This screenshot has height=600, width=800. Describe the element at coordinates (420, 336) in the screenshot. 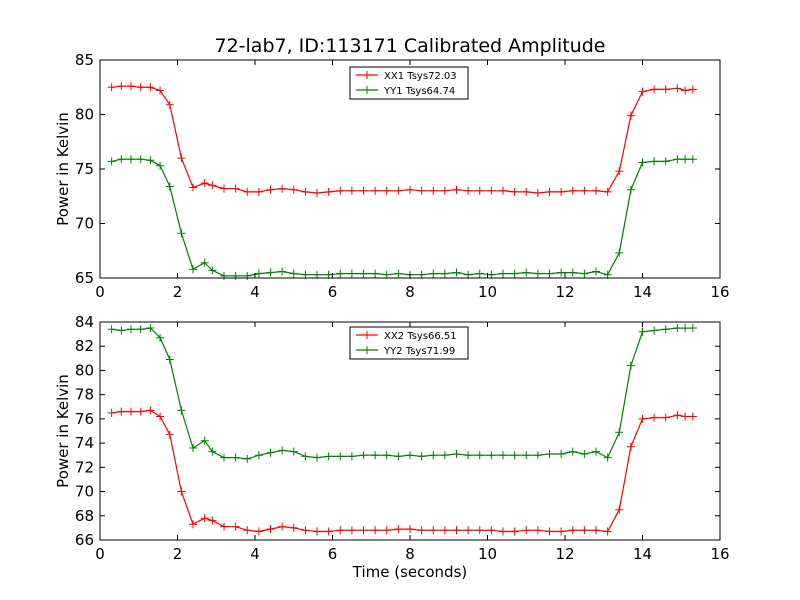

I see `legend-label: XX2 Tsys66.51` at that location.